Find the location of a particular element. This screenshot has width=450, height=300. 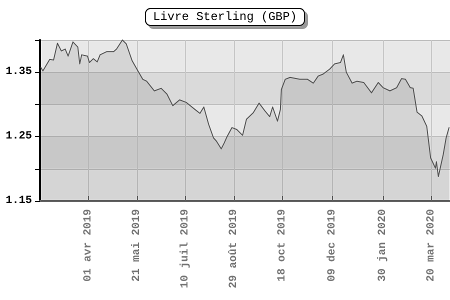

x-tick-label: 20 mar 2020 is located at coordinates (432, 245).